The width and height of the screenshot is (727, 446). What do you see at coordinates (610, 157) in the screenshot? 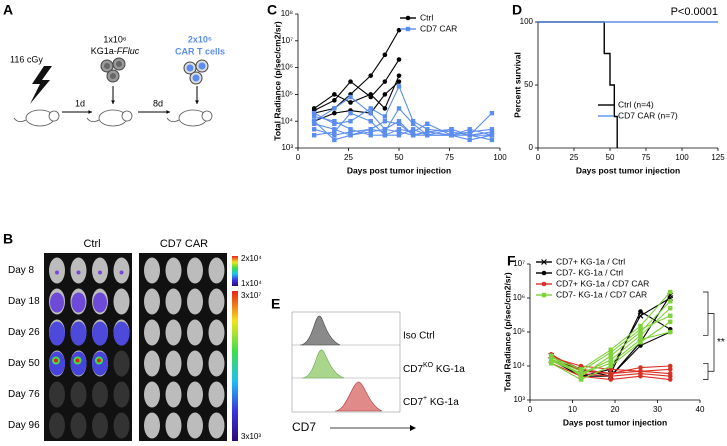
I see `x-tick-label: 50` at bounding box center [610, 157].